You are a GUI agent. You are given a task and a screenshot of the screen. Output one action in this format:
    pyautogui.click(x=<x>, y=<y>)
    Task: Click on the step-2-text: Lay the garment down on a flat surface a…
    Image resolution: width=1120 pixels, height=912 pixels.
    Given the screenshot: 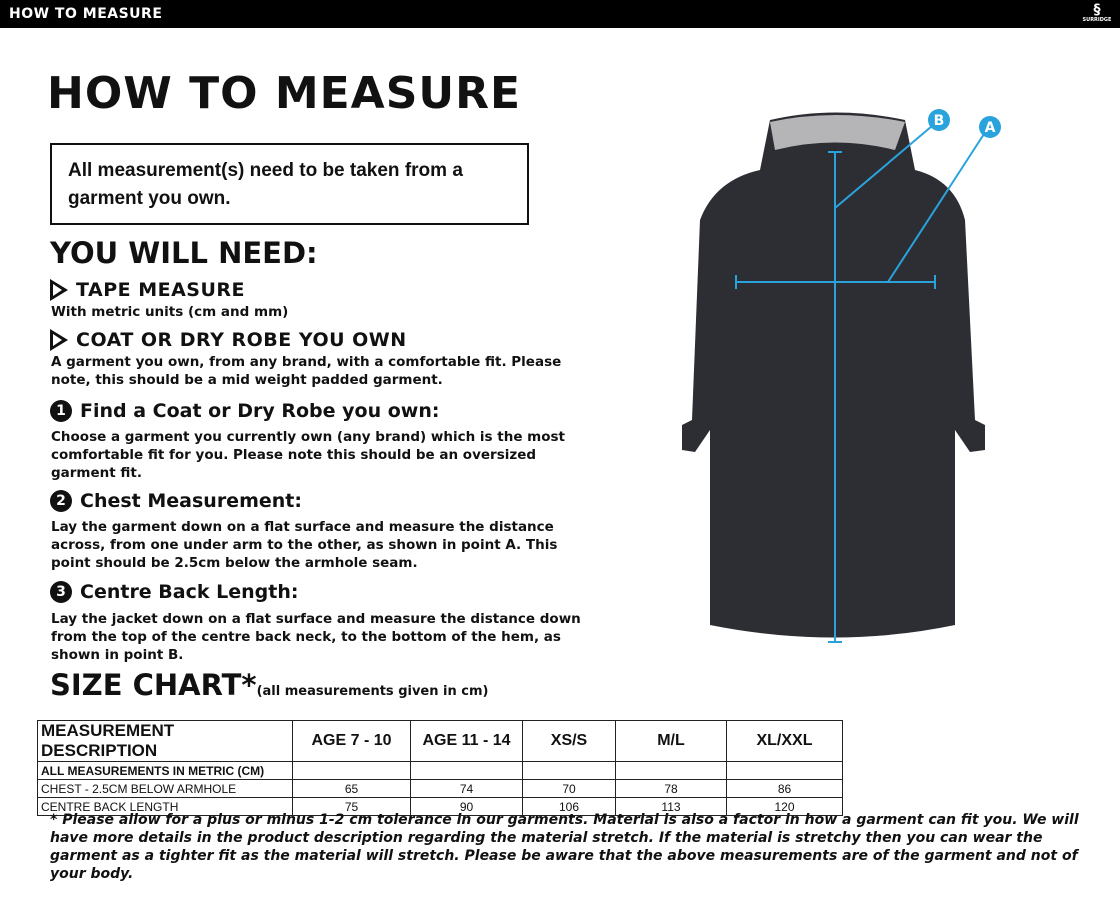 What is the action you would take?
    pyautogui.click(x=304, y=545)
    